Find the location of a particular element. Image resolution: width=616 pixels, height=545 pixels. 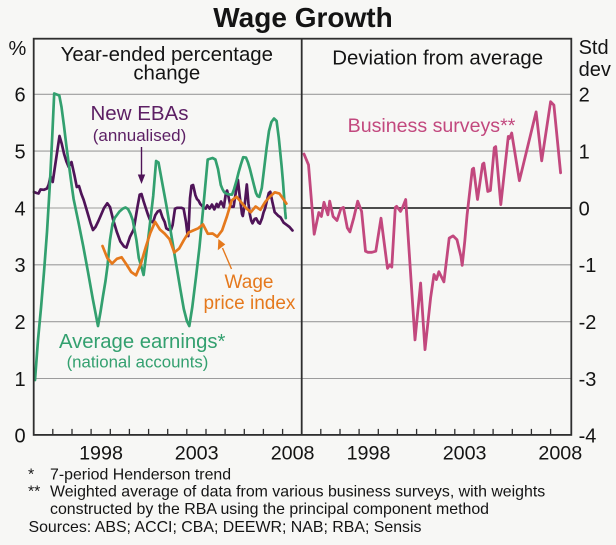

svg-text: New EBAs is located at coordinates (140, 113).